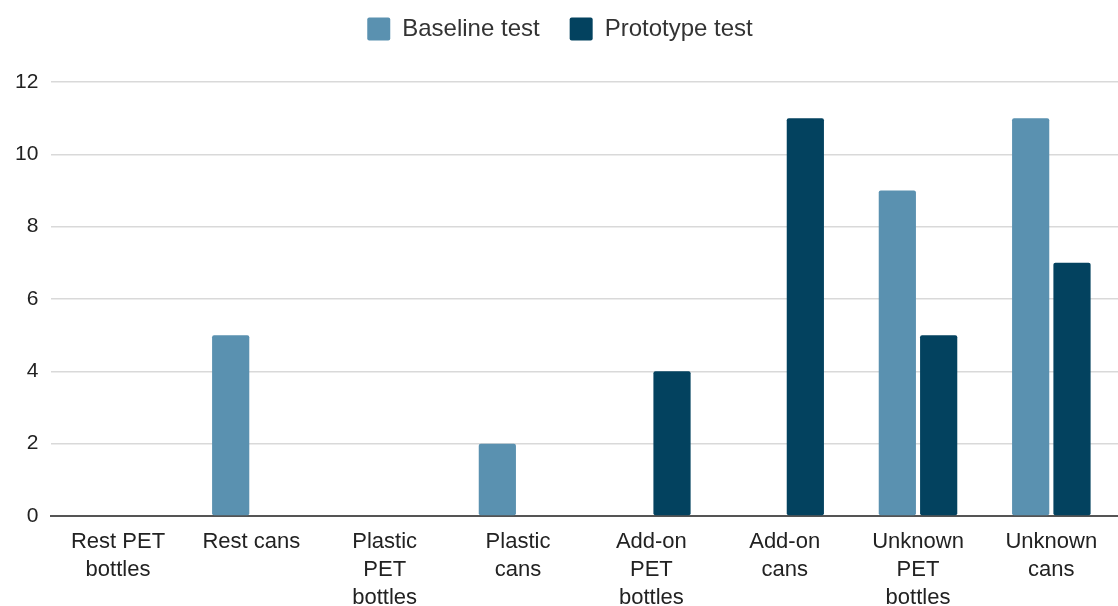 The width and height of the screenshot is (1118, 606). Describe the element at coordinates (118, 554) in the screenshot. I see `x-tick-label: Rest PET bottles` at that location.